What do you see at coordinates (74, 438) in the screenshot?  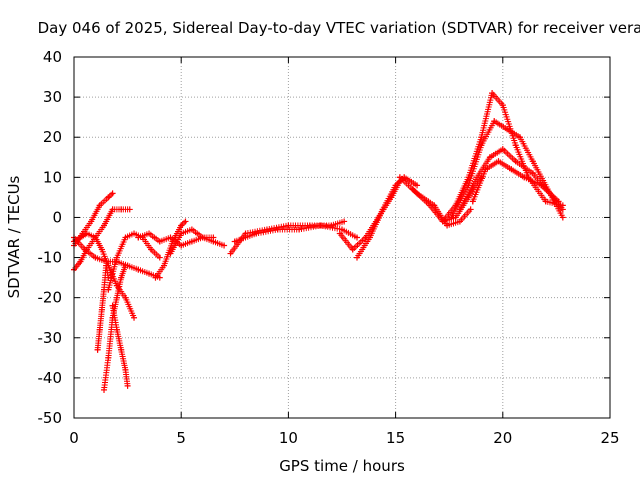 I see `x-tick-label: 0` at bounding box center [74, 438].